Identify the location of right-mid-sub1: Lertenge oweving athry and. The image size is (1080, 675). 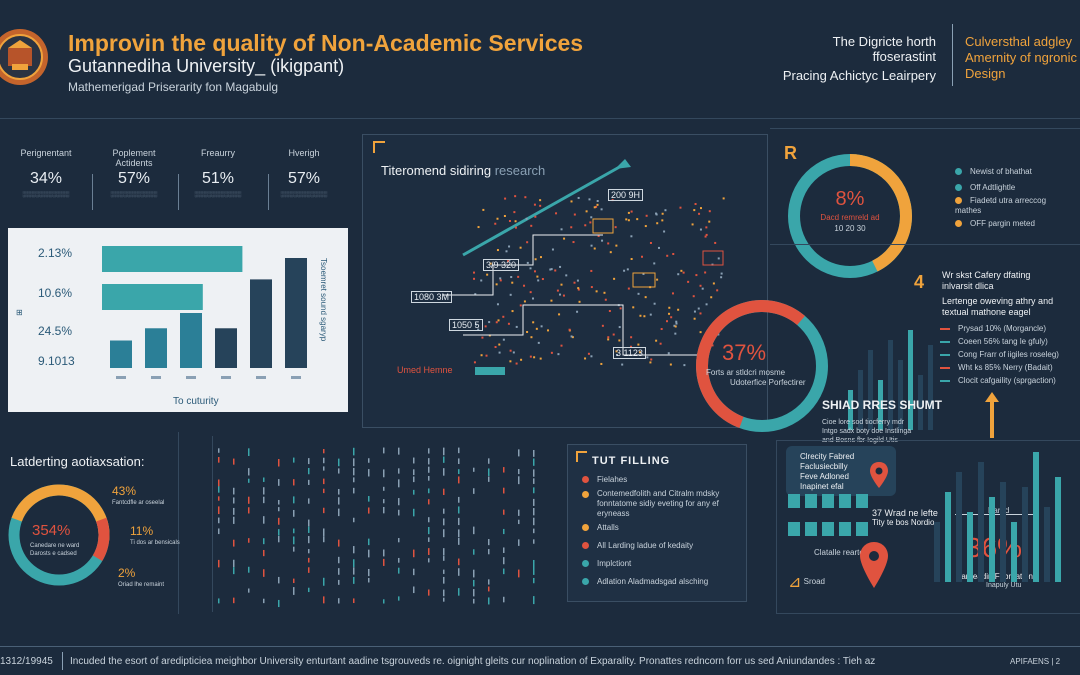
(998, 301).